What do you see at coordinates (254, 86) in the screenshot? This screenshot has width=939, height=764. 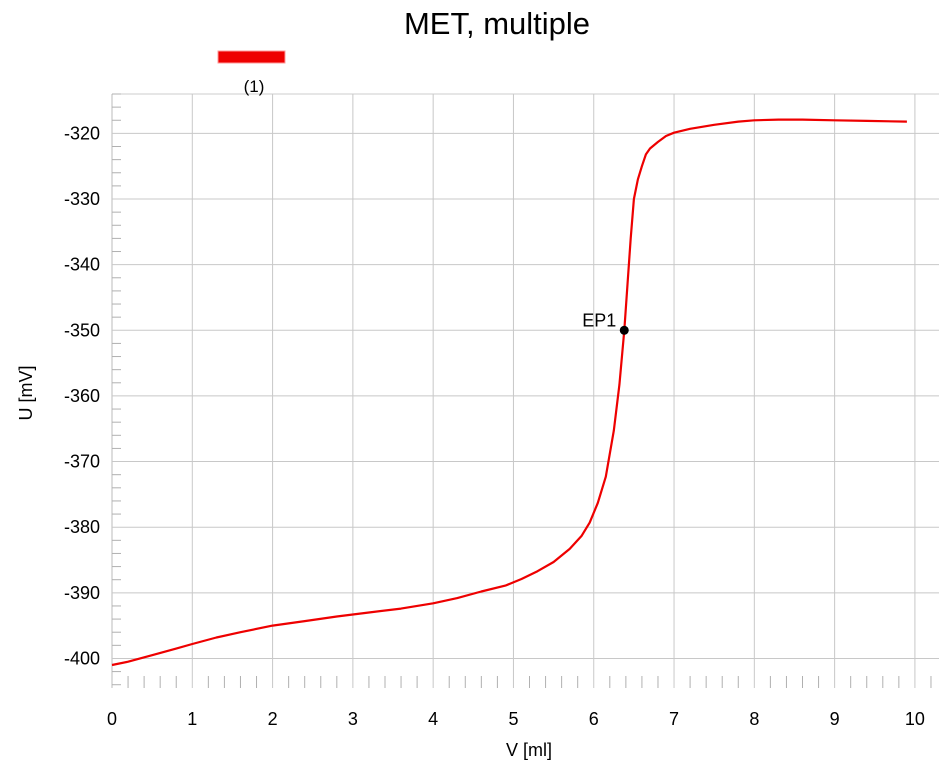 I see `legend-label: (1)` at bounding box center [254, 86].